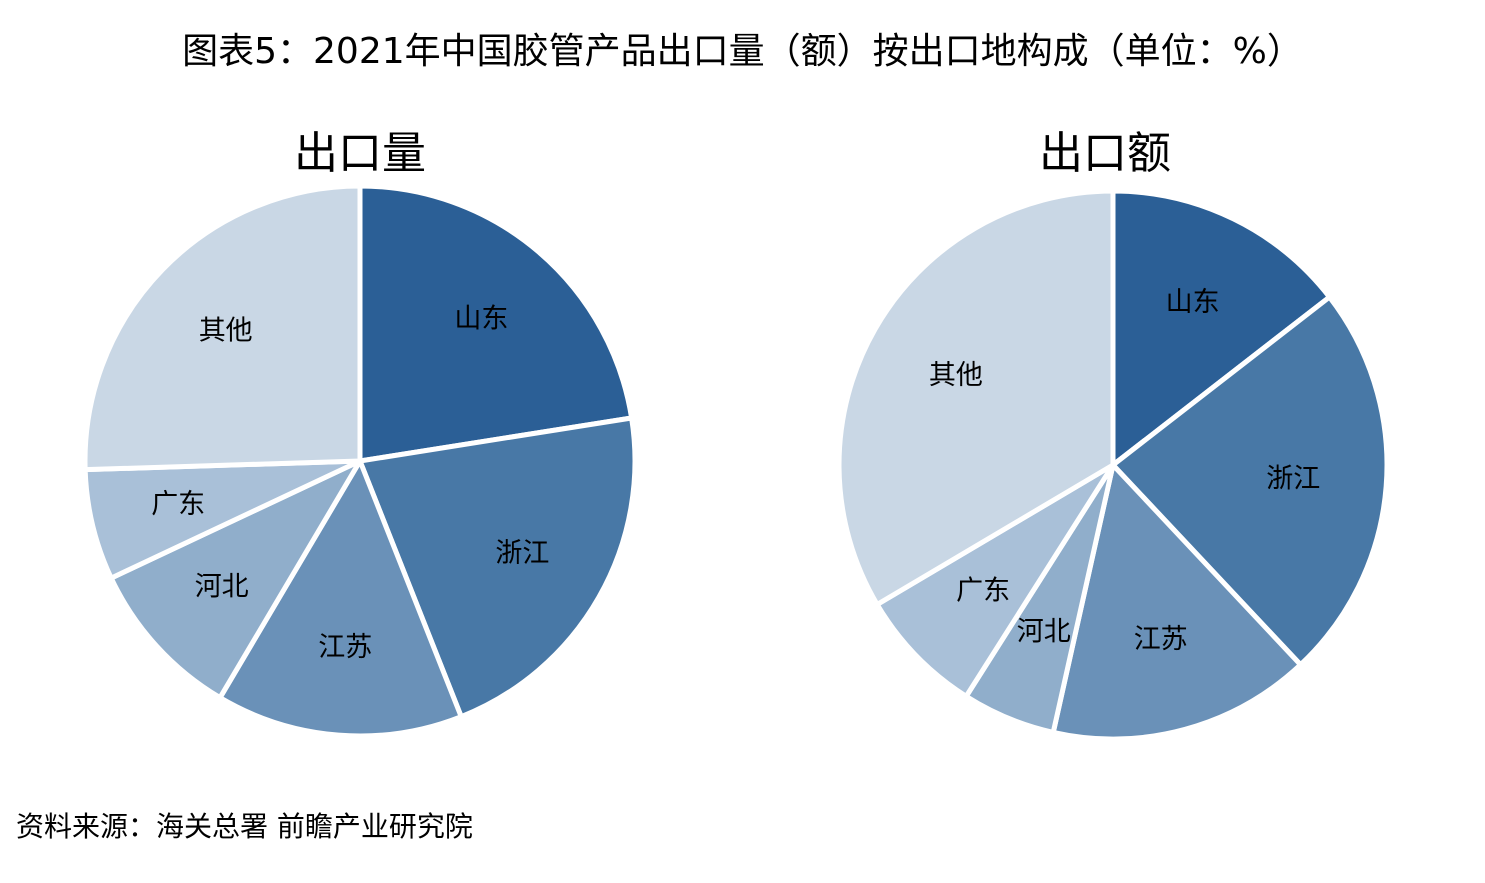  Describe the element at coordinates (360, 153) in the screenshot. I see `chart-title-volume: 出口量` at that location.